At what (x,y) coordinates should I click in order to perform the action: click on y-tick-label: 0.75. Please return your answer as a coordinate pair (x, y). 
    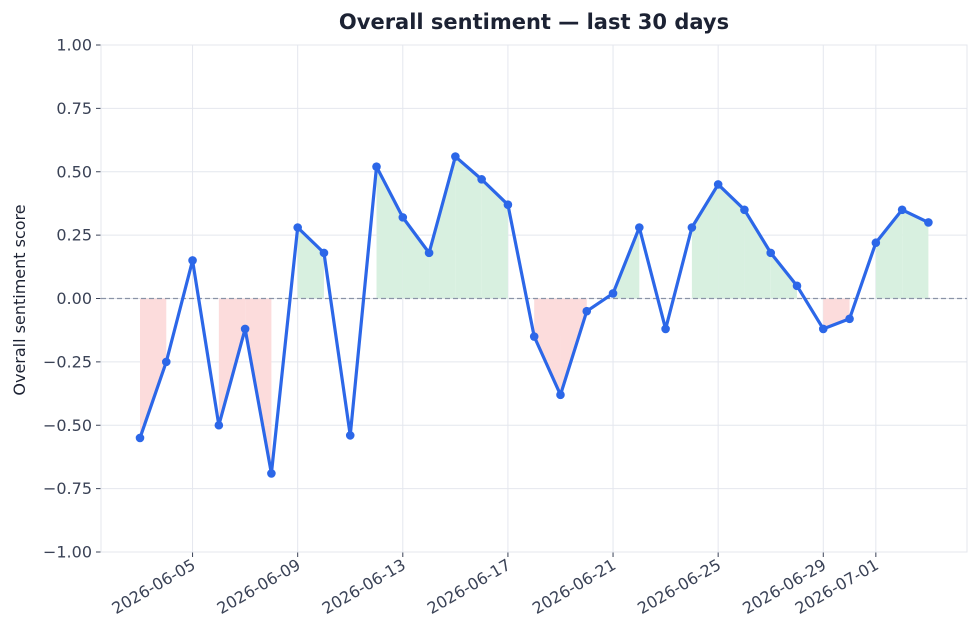
    Looking at the image, I should click on (74, 108).